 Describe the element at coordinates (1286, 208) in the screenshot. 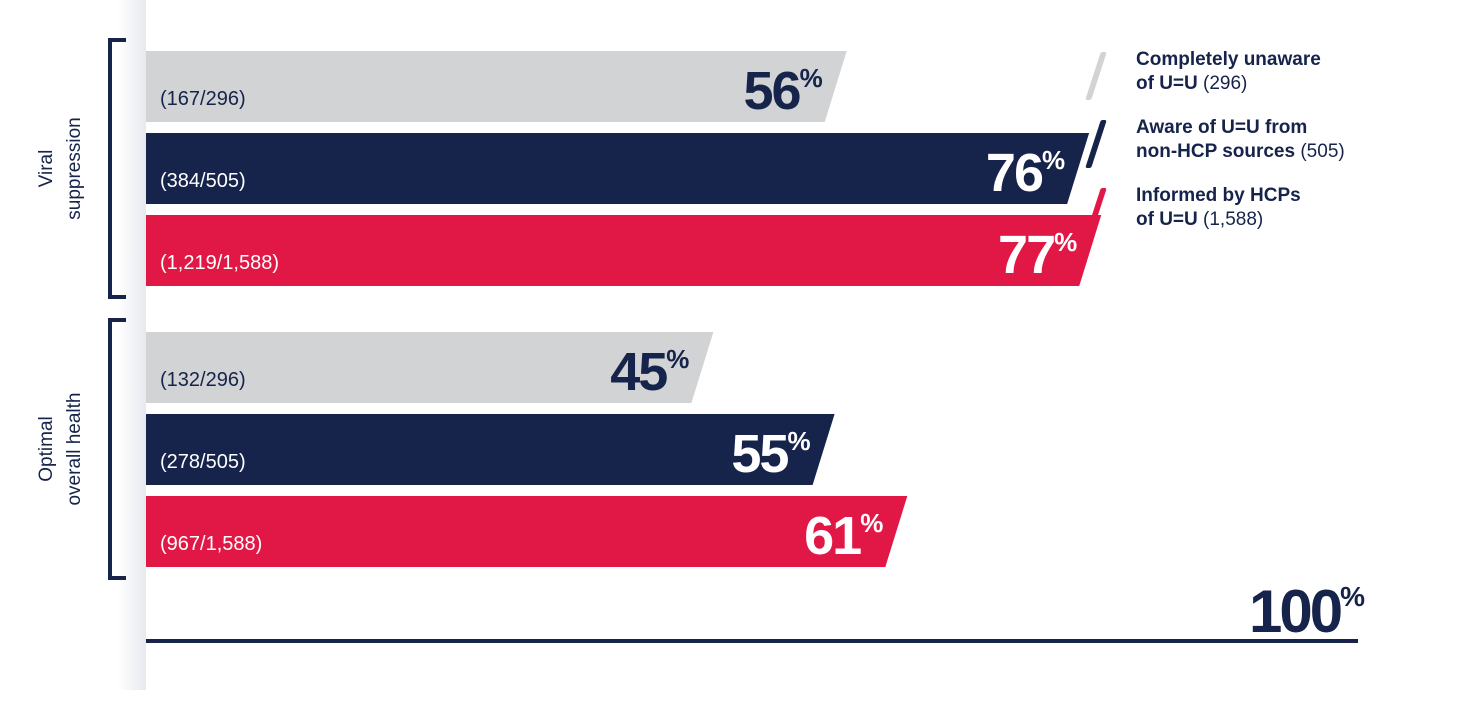

I see `legend-label-hcp: Informed by HCPs of U=U (1,588)` at that location.